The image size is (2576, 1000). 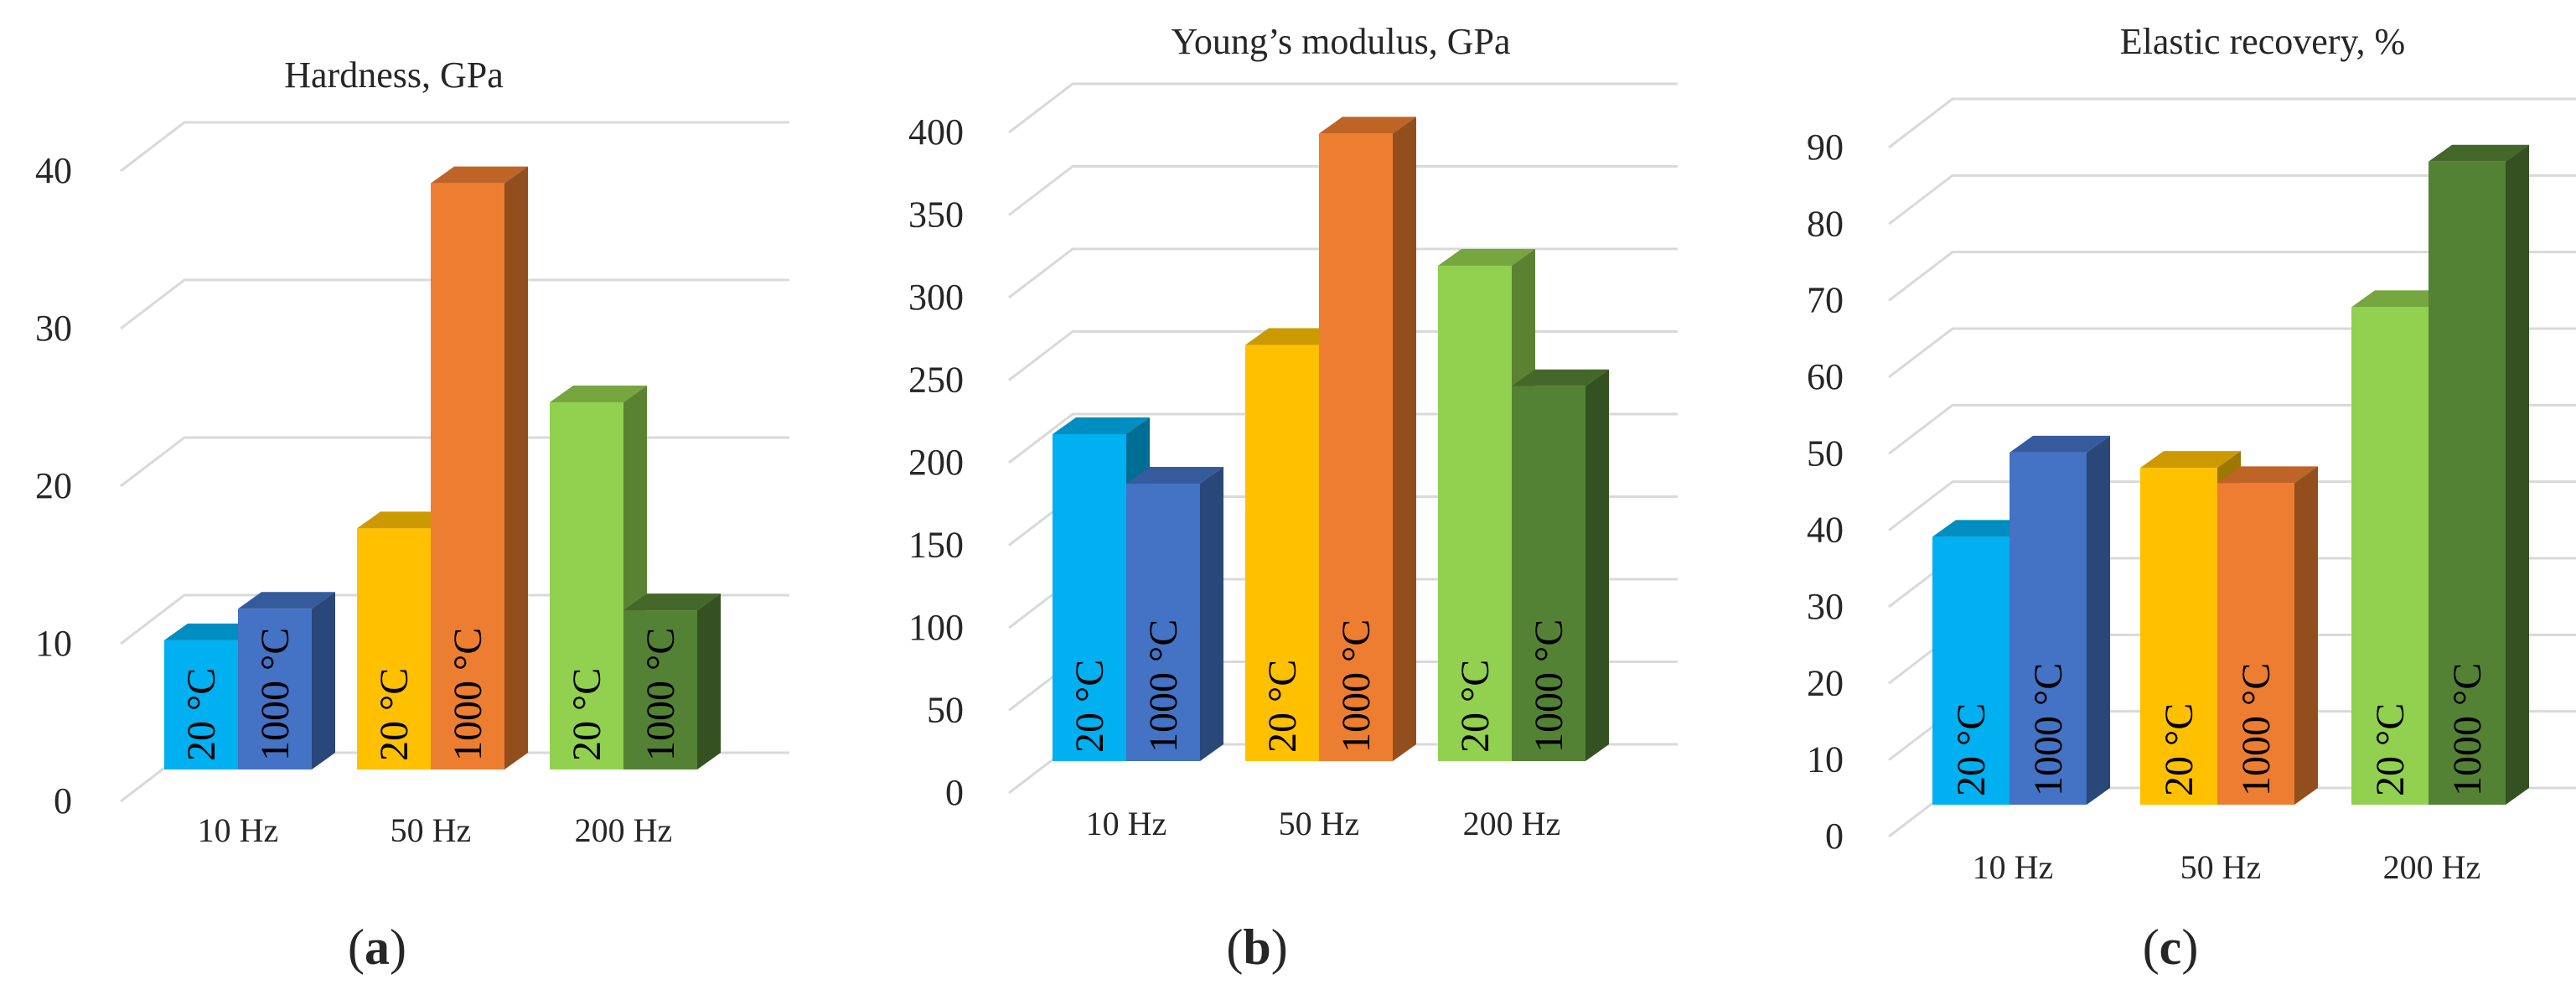 What do you see at coordinates (1825, 147) in the screenshot?
I see `y-tick-label: 90` at bounding box center [1825, 147].